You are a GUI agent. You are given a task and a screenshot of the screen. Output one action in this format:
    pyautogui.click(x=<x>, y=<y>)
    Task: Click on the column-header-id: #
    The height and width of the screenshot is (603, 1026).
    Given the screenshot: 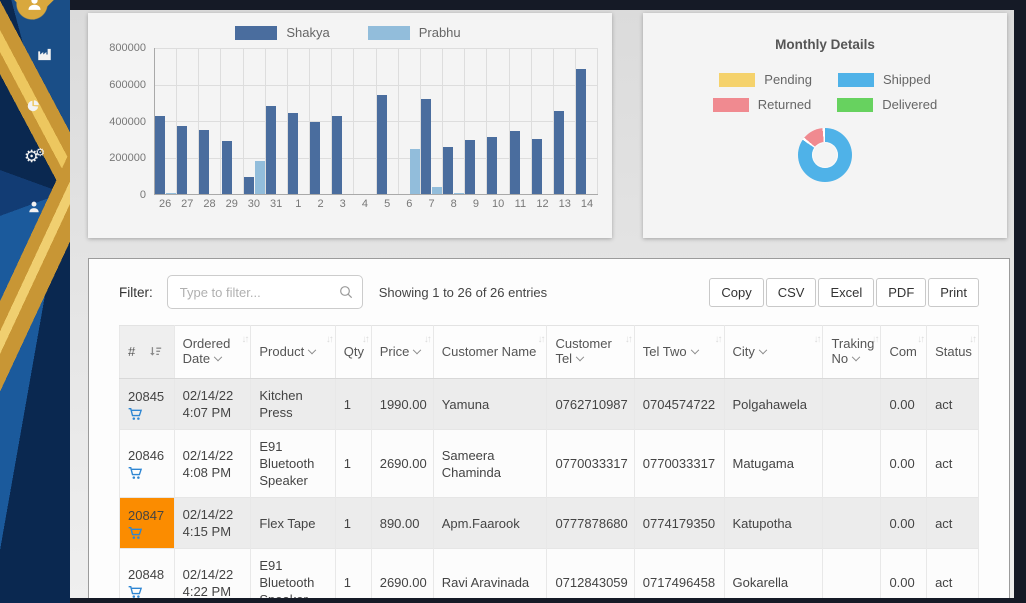 What is the action you would take?
    pyautogui.click(x=147, y=352)
    